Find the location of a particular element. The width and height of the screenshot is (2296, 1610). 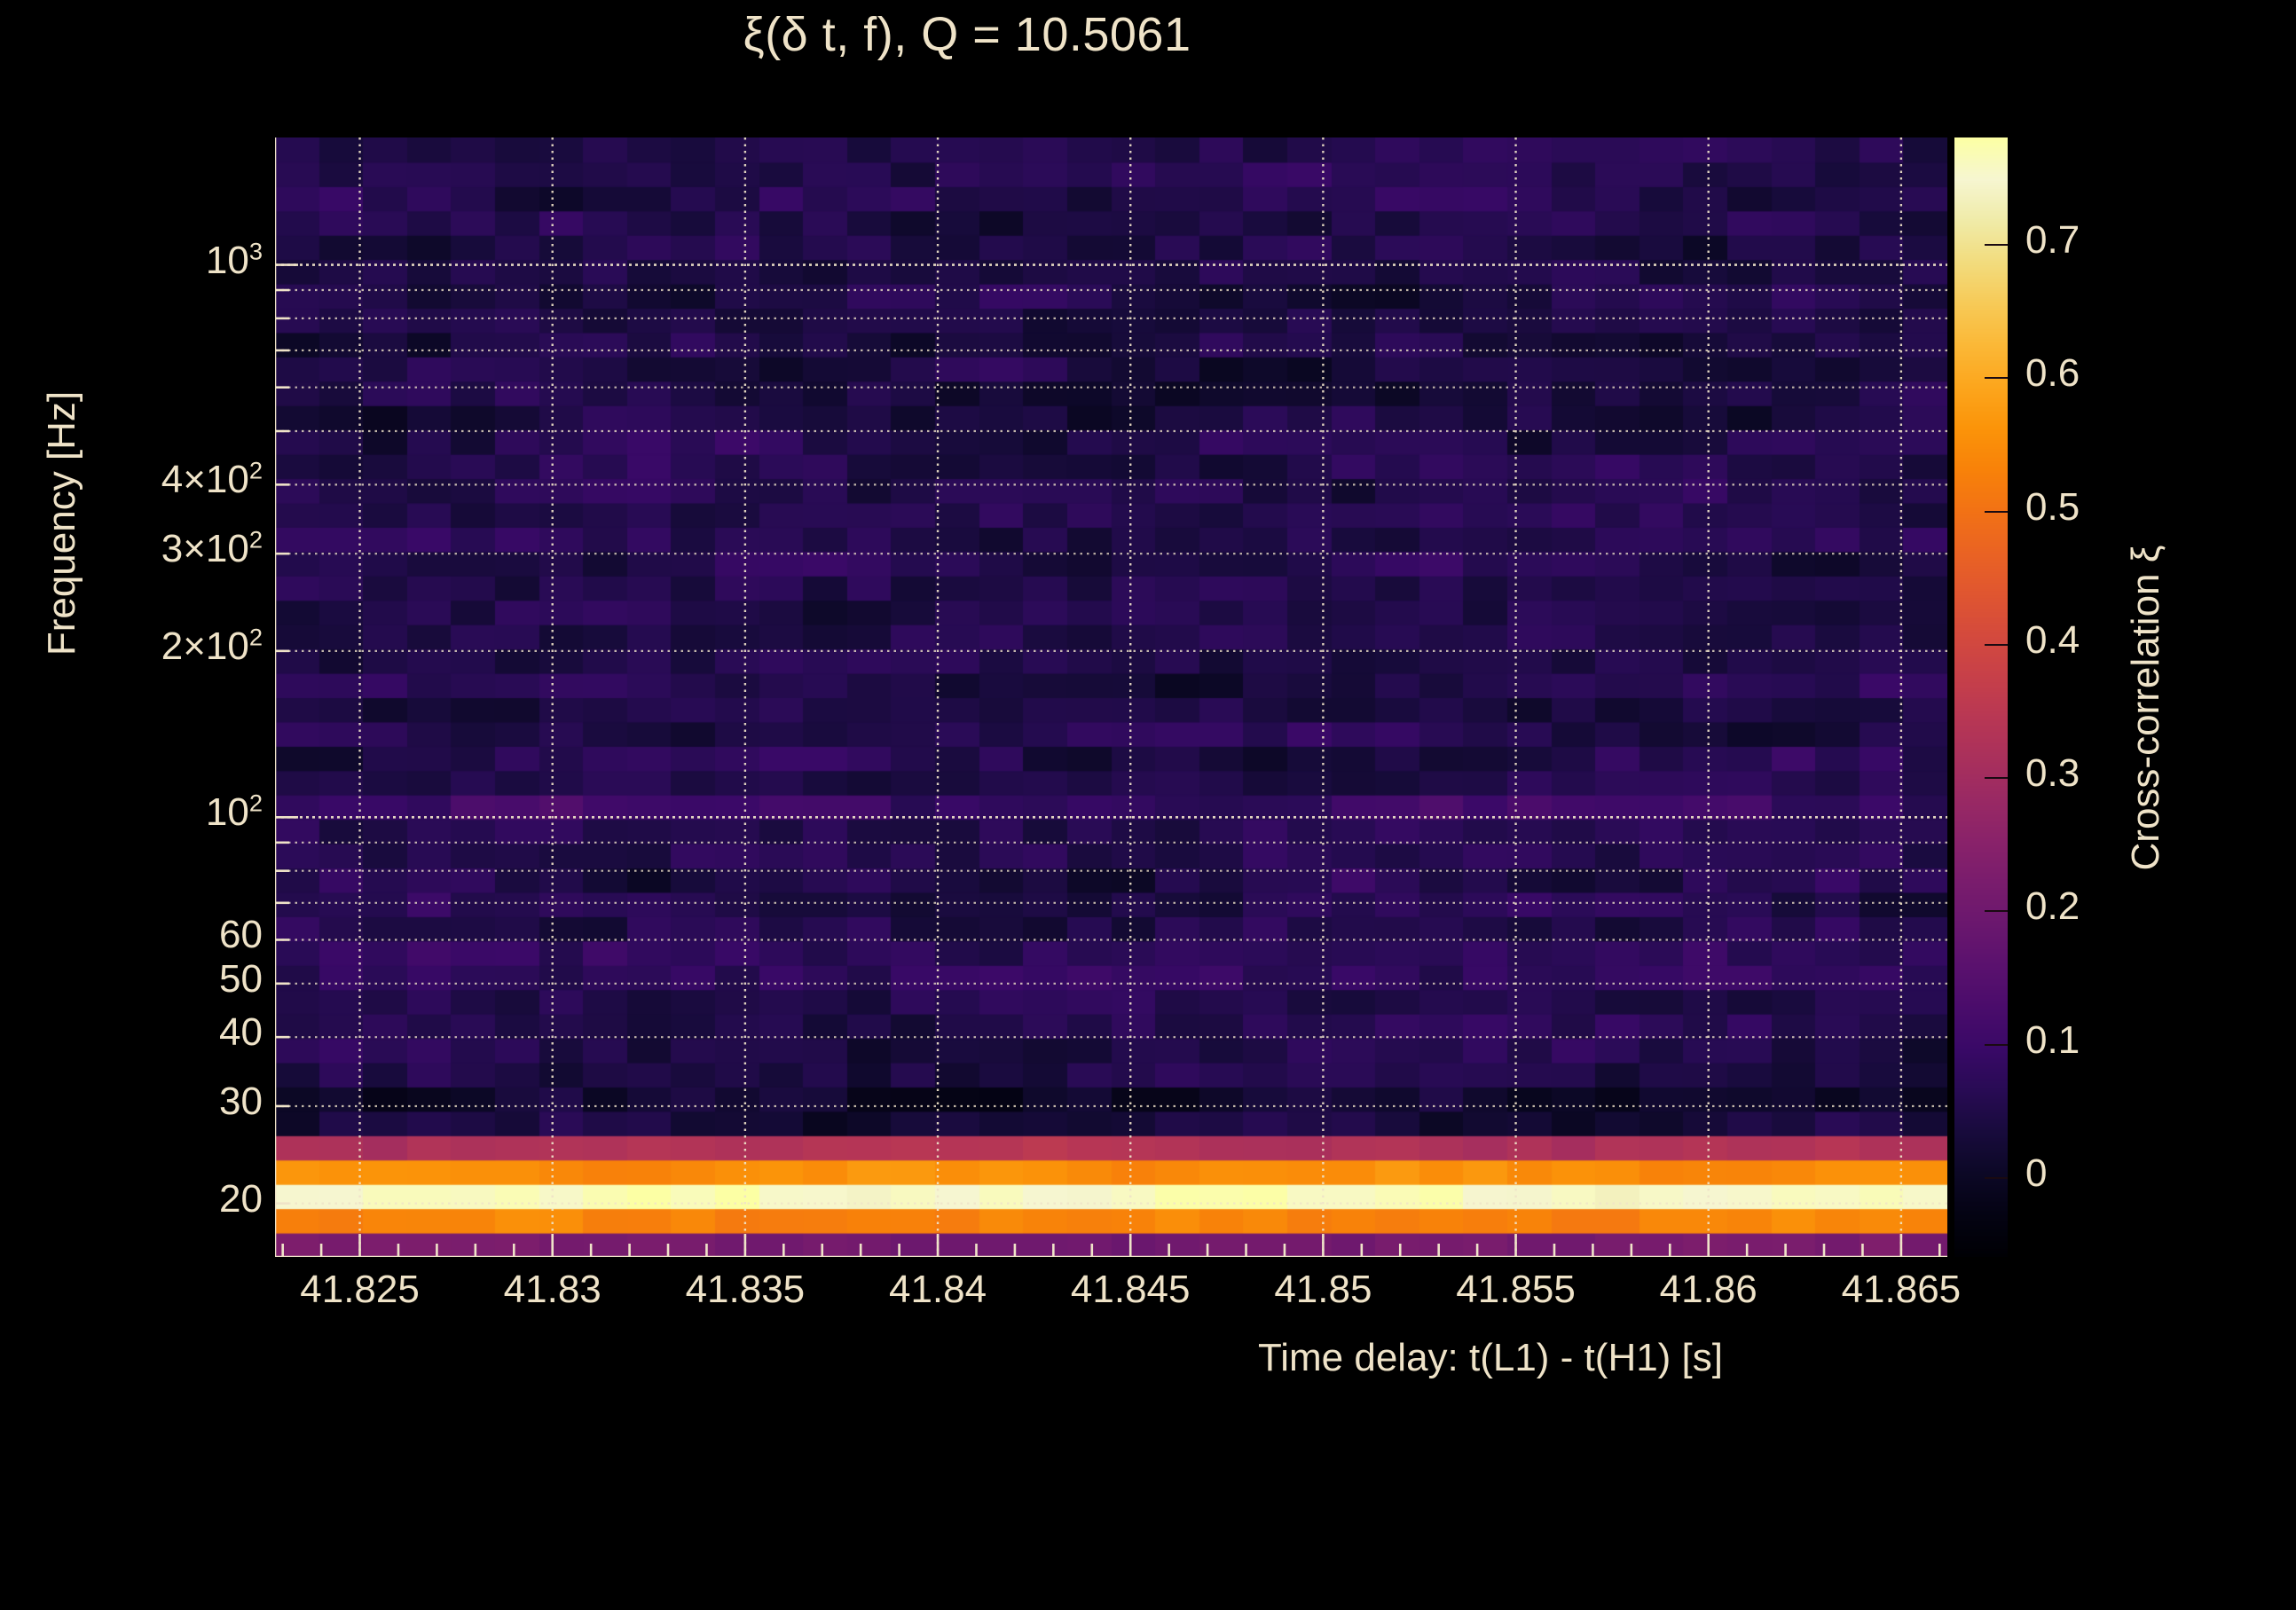

colorbar-tick-label: 0.7 is located at coordinates (2052, 240).